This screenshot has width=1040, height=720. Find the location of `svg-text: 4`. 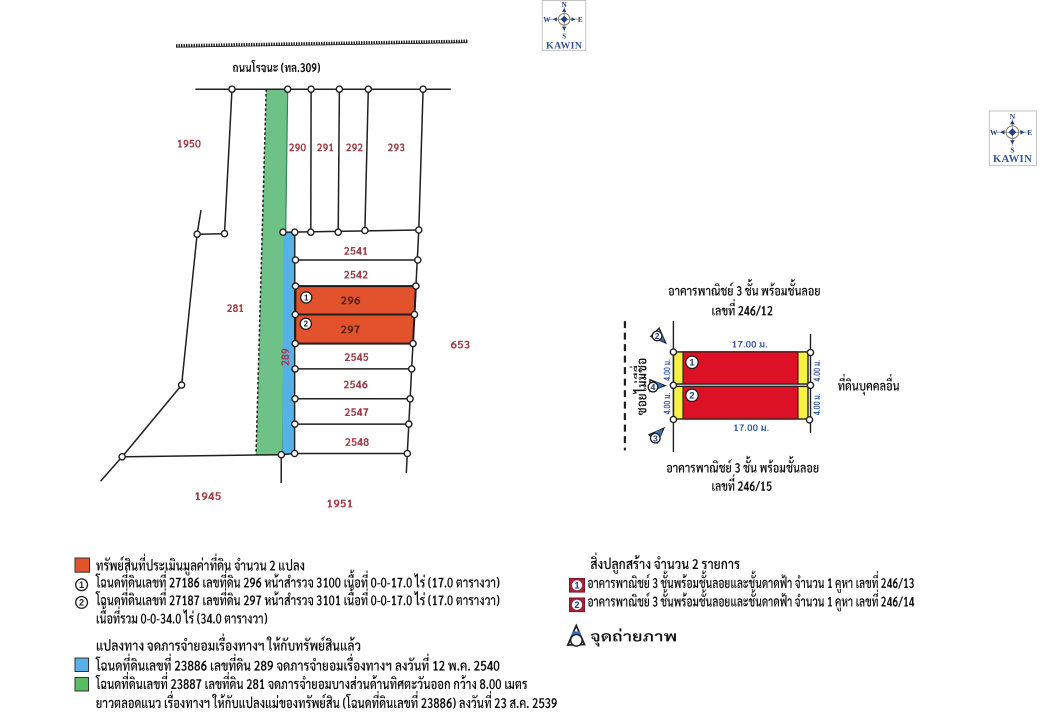

svg-text: 4 is located at coordinates (653, 387).